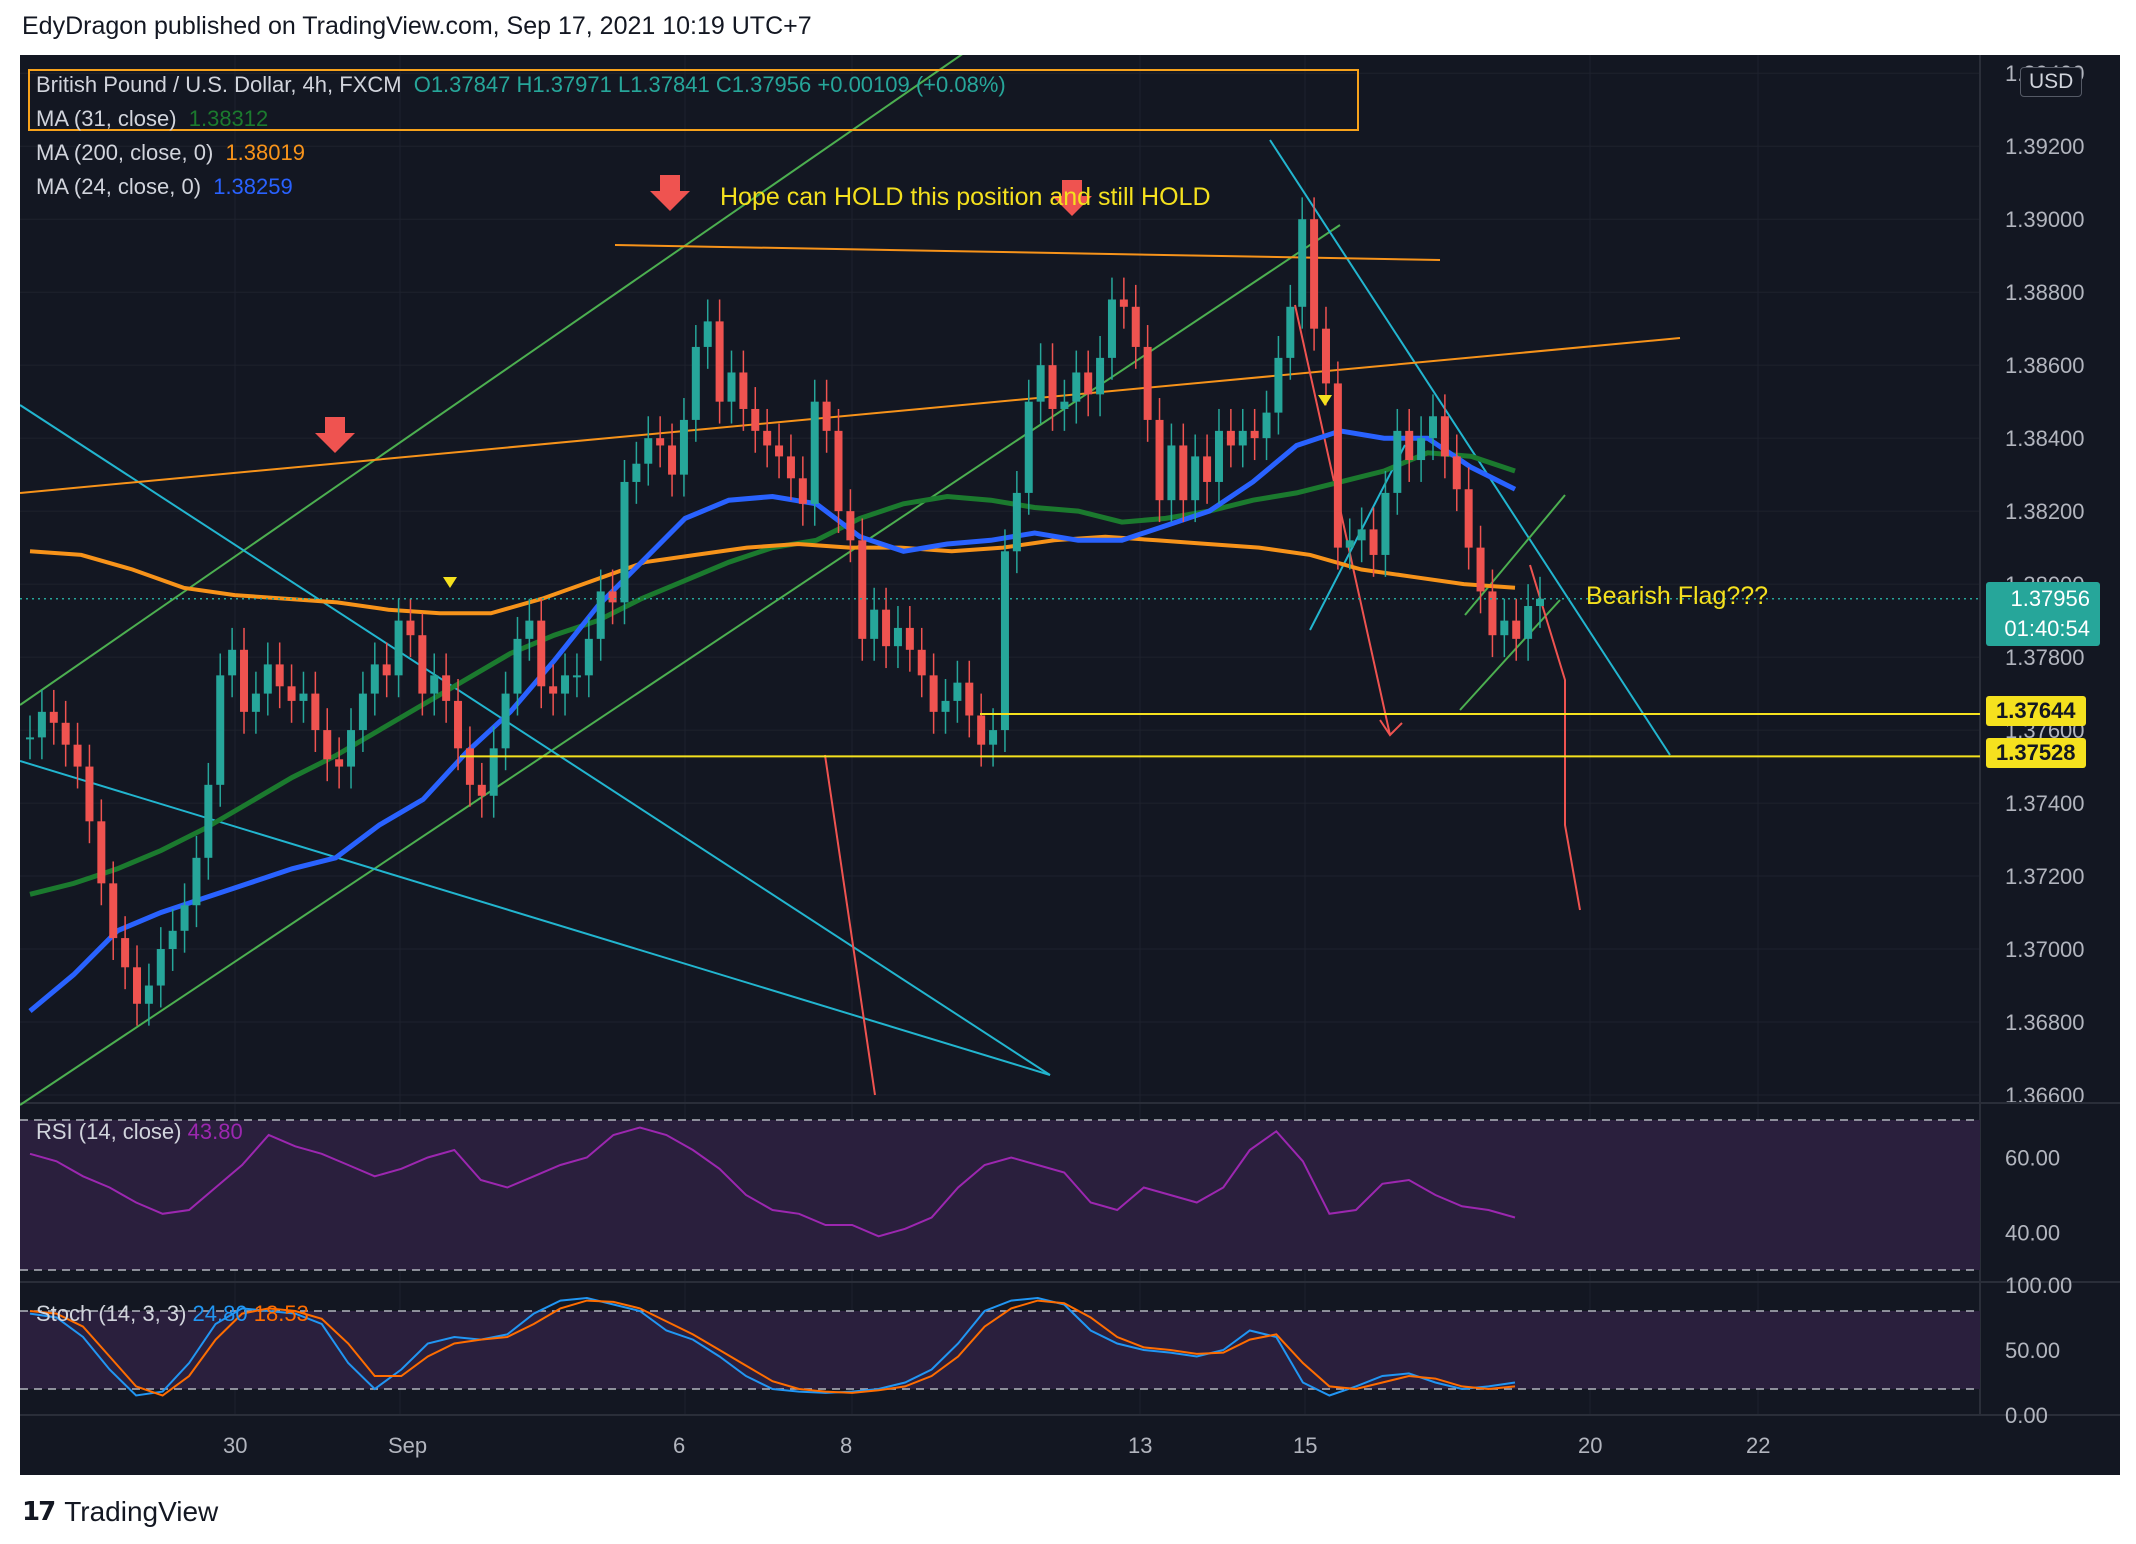 This screenshot has height=1544, width=2136. What do you see at coordinates (219, 84) in the screenshot?
I see `legend-symbol: British Pound / U.S. Dollar, 4h, FXCM` at bounding box center [219, 84].